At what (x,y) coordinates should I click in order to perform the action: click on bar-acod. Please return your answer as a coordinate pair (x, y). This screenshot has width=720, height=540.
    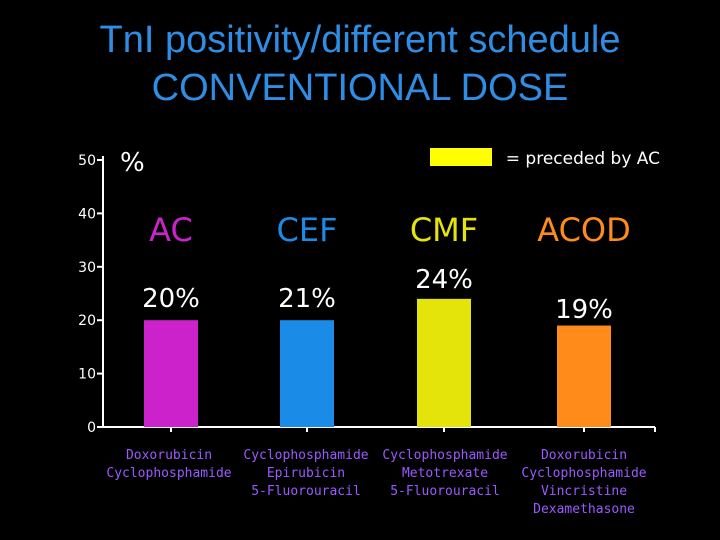
    Looking at the image, I should click on (584, 376).